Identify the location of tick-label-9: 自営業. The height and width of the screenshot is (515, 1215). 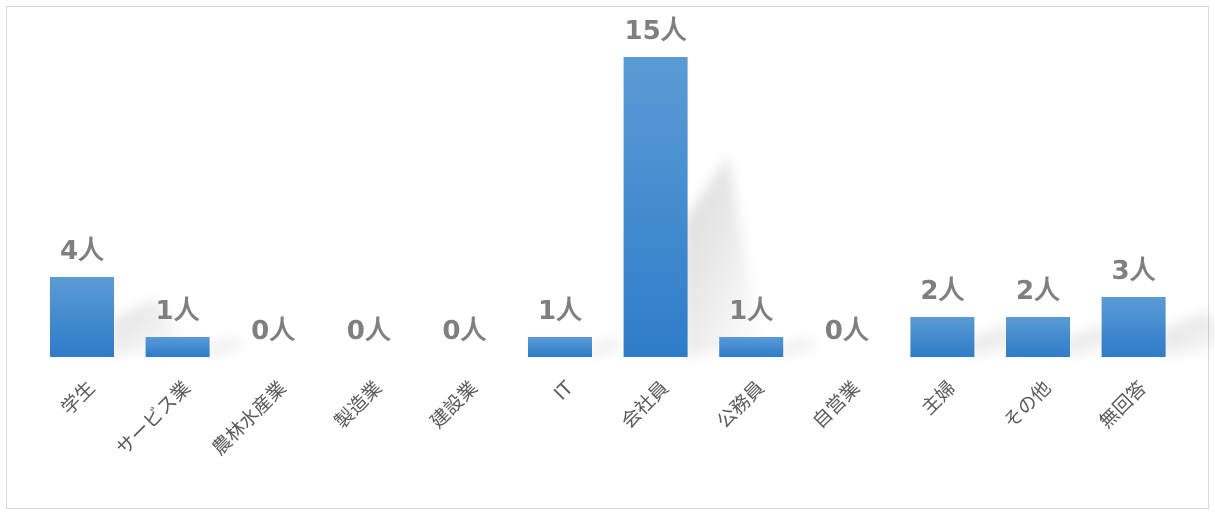
(836, 405).